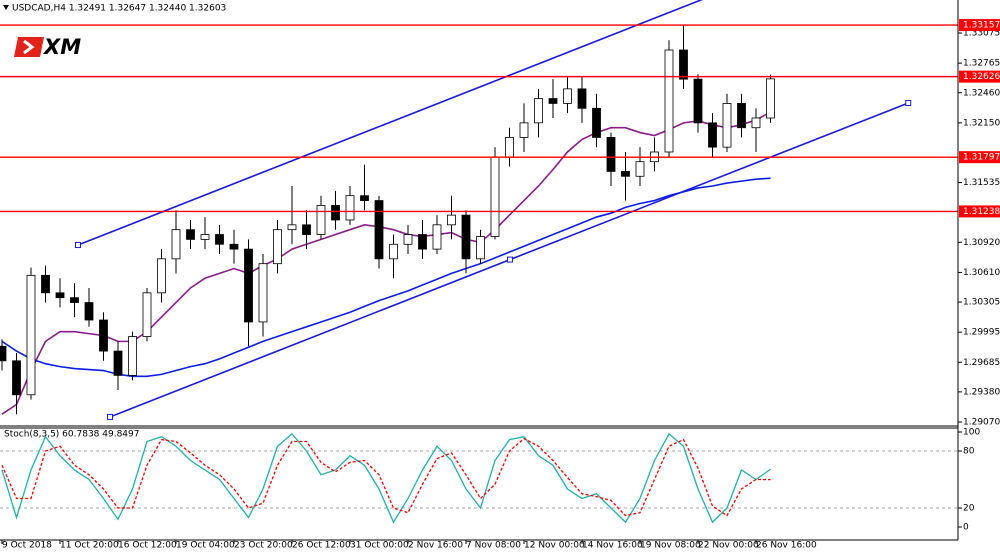 The image size is (1000, 553). I want to click on y-tick-label: 1.31535, so click(981, 183).